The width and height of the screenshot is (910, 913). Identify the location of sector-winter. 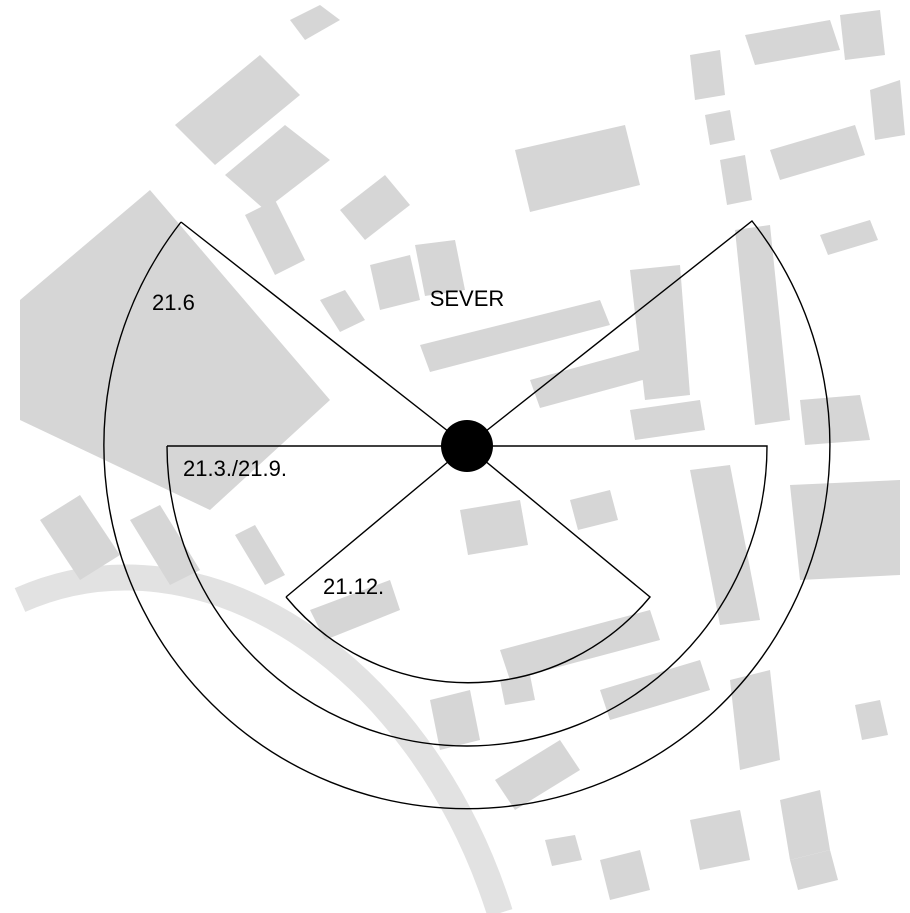
(468, 564).